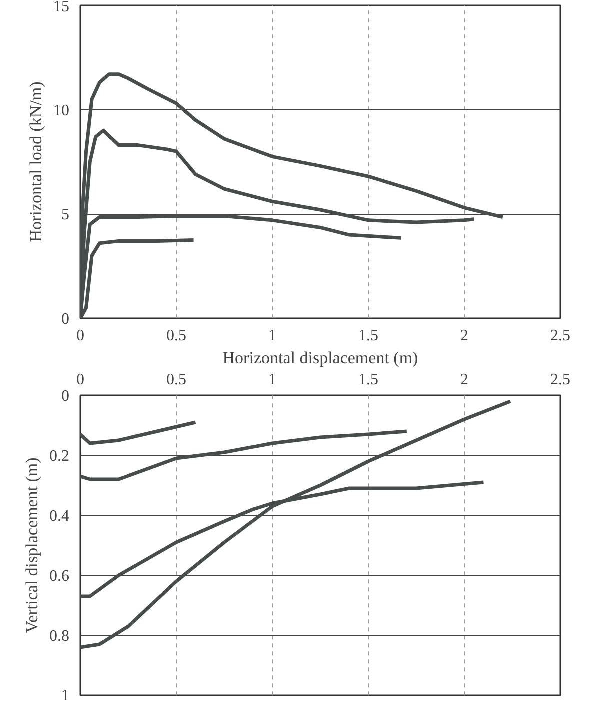  Describe the element at coordinates (176, 336) in the screenshot. I see `x-tick-label: 0.5` at that location.